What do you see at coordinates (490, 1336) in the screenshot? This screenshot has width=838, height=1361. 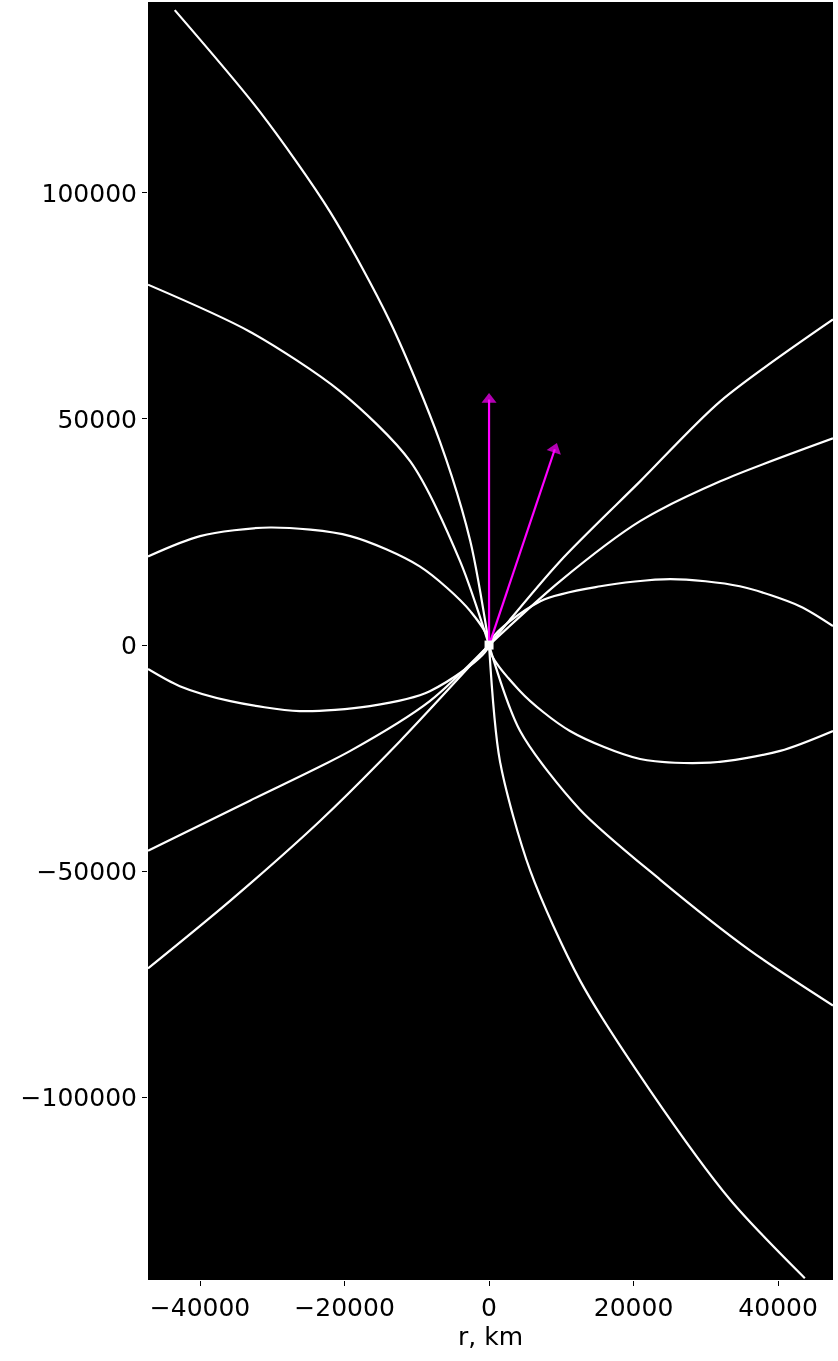 I see `x-axis-title: r, km` at bounding box center [490, 1336].